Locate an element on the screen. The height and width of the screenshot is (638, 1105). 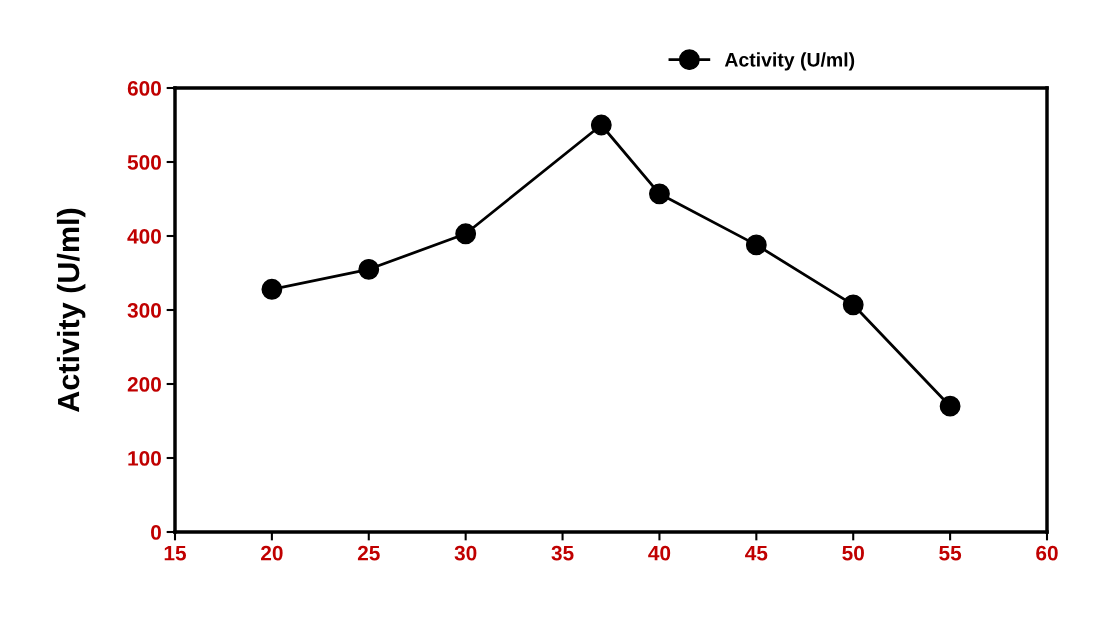
y-tick-label: 600 is located at coordinates (144, 88).